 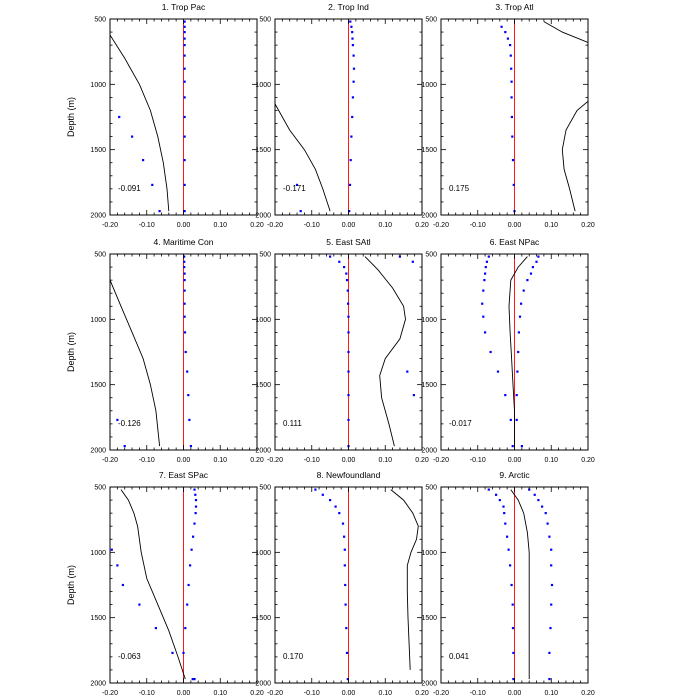 I want to click on correlation-annotation: -0.063, so click(x=129, y=656).